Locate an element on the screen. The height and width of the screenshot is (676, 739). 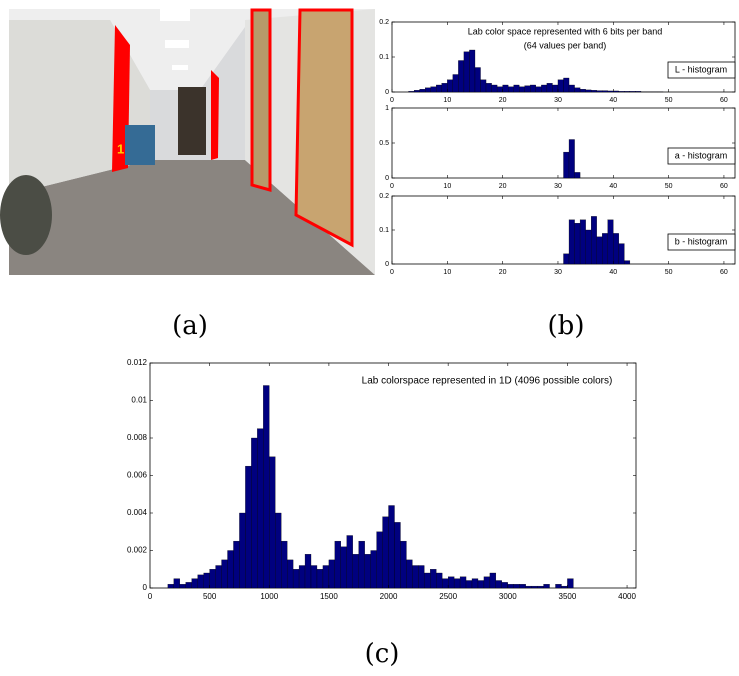
y-tick-label: 0.002 is located at coordinates (137, 550).